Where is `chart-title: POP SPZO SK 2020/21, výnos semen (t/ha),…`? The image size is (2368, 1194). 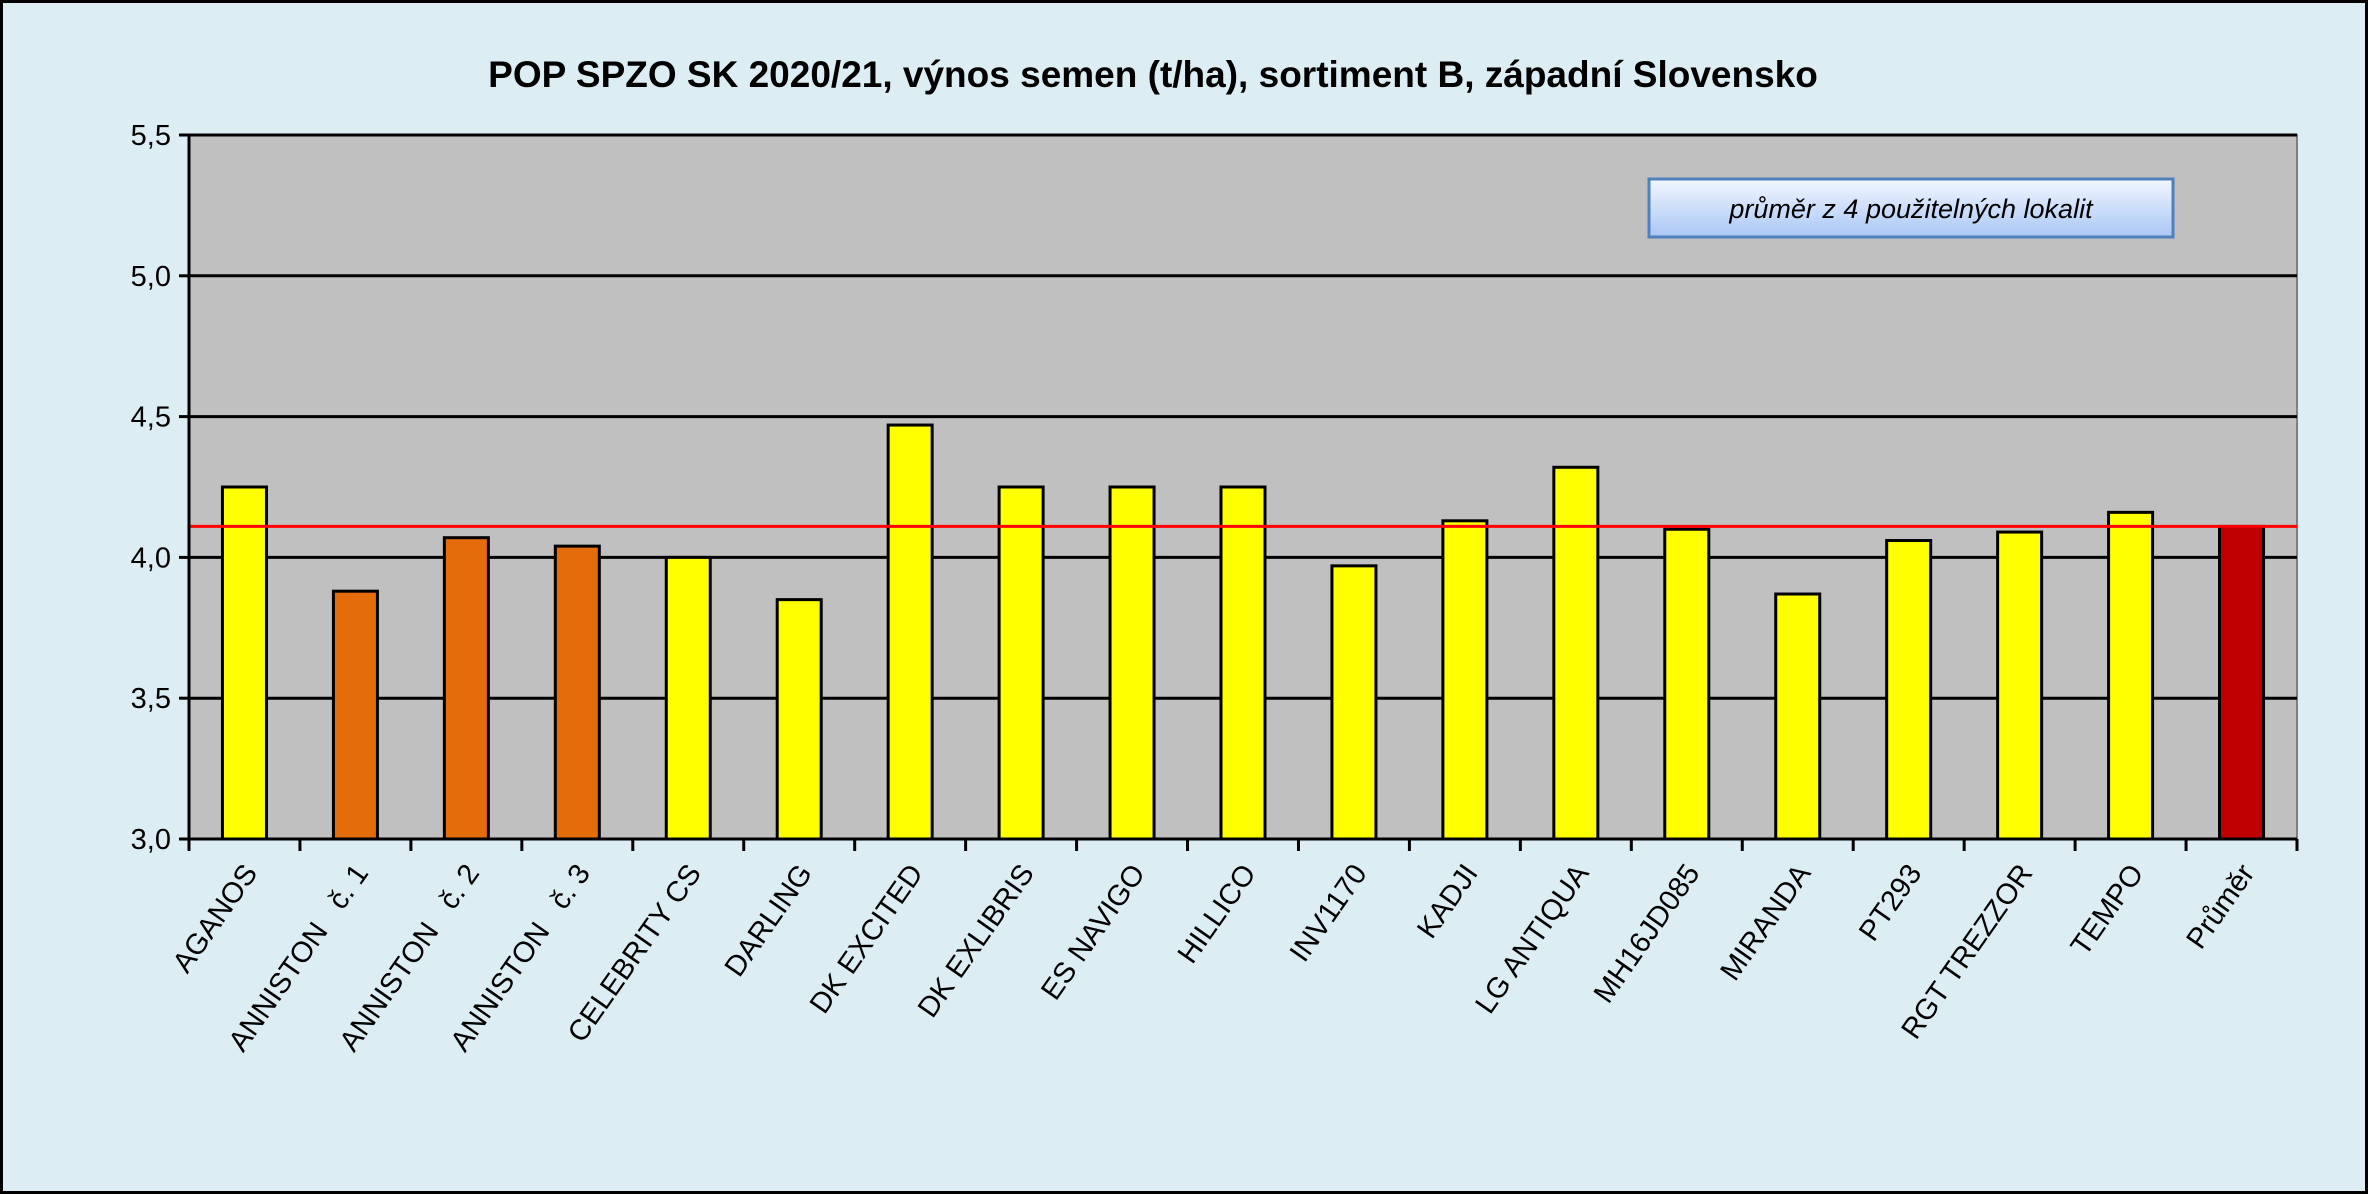 chart-title: POP SPZO SK 2020/21, výnos semen (t/ha),… is located at coordinates (1153, 74).